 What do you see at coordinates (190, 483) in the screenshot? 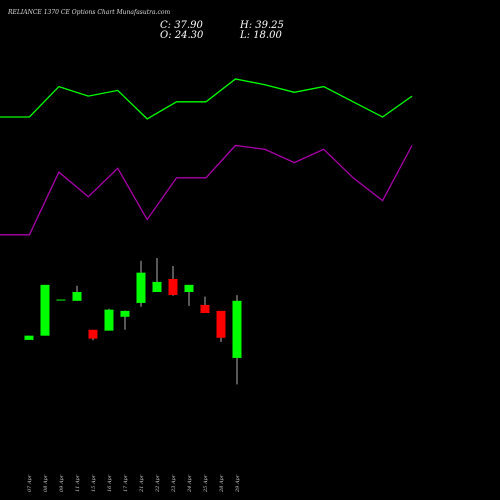
I see `x-tick-label: 24 Apr` at bounding box center [190, 483].